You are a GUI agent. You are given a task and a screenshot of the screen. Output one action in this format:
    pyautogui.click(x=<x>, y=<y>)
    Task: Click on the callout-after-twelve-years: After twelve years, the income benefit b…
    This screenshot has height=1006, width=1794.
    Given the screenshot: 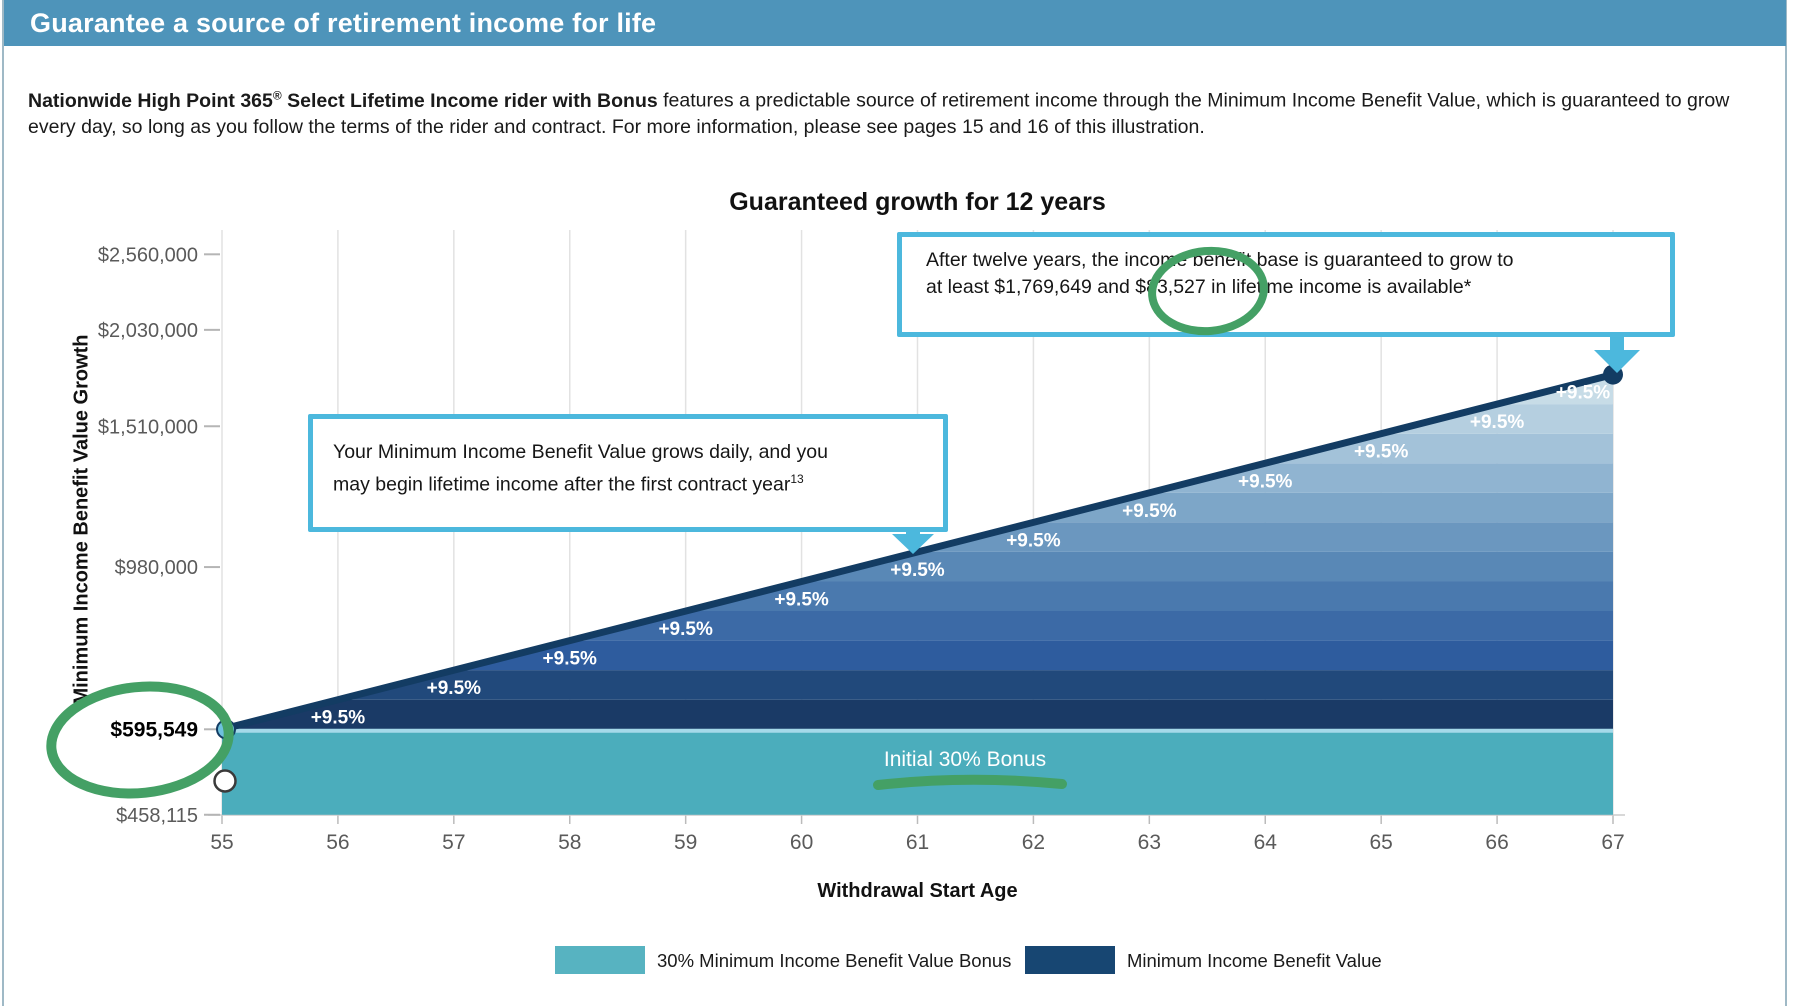 What is the action you would take?
    pyautogui.click(x=1286, y=284)
    